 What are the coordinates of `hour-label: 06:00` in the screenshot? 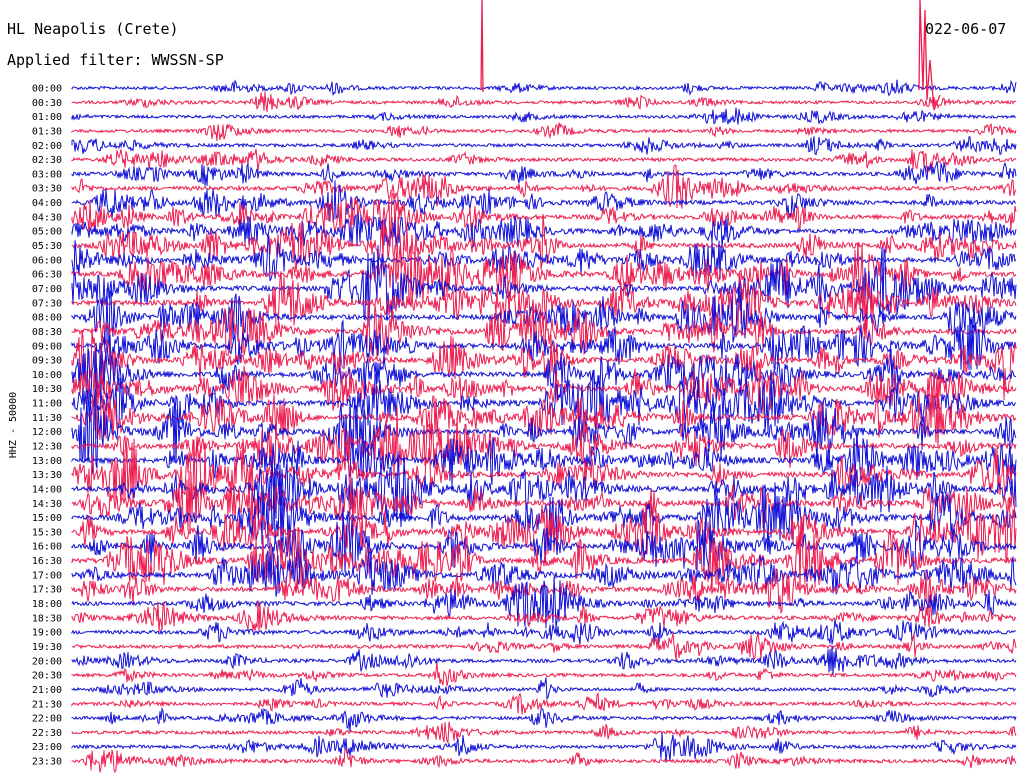 It's located at (47, 260).